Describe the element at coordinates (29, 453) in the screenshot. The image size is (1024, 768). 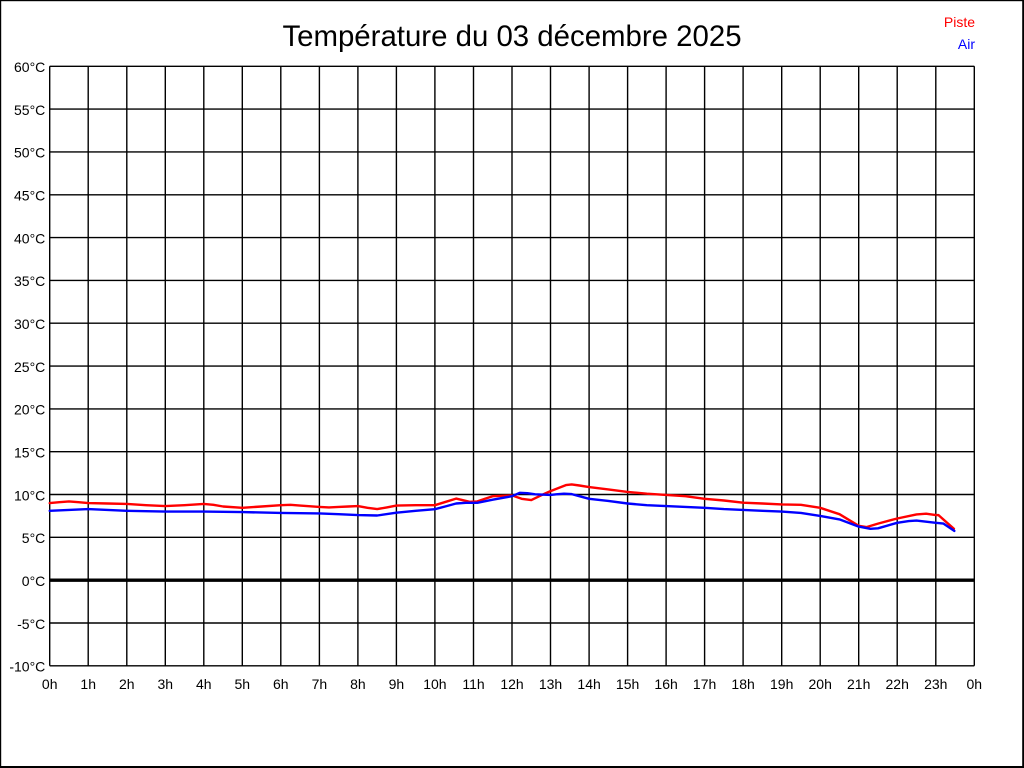
I see `svg-text: 15°C` at that location.